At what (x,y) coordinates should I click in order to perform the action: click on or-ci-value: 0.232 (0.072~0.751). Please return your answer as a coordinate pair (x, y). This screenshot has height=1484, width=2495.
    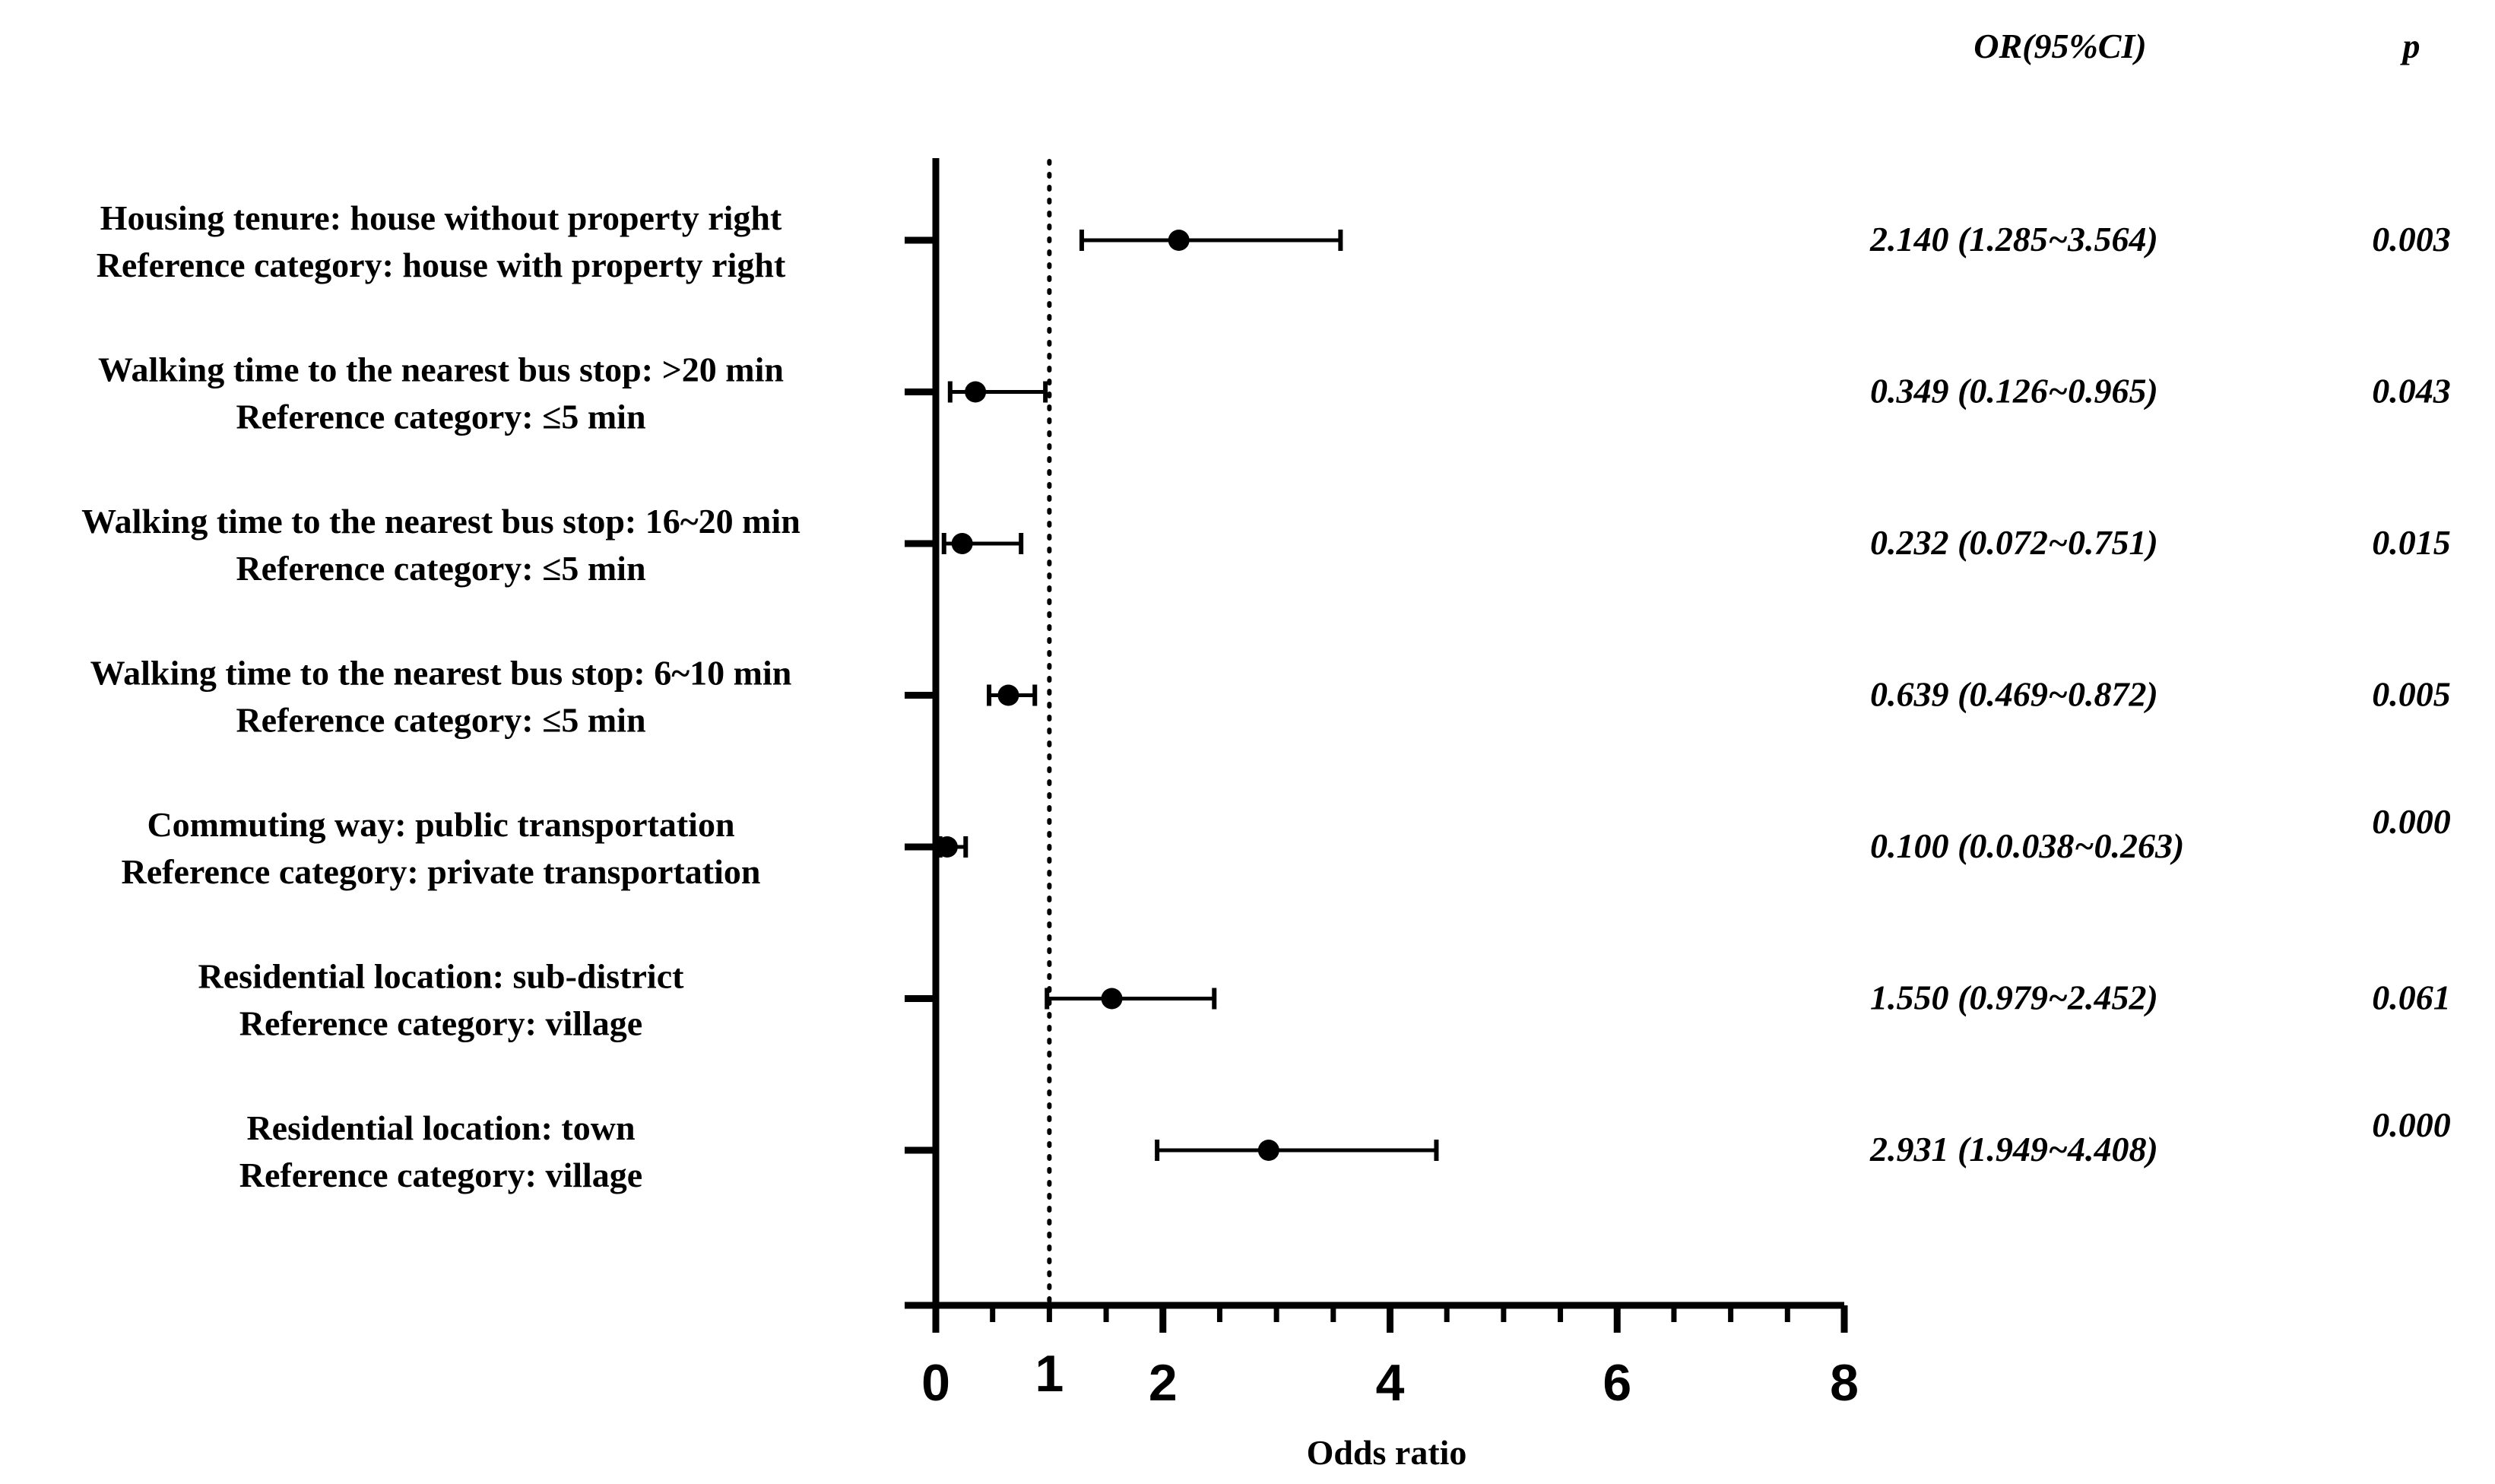
    Looking at the image, I should click on (2014, 542).